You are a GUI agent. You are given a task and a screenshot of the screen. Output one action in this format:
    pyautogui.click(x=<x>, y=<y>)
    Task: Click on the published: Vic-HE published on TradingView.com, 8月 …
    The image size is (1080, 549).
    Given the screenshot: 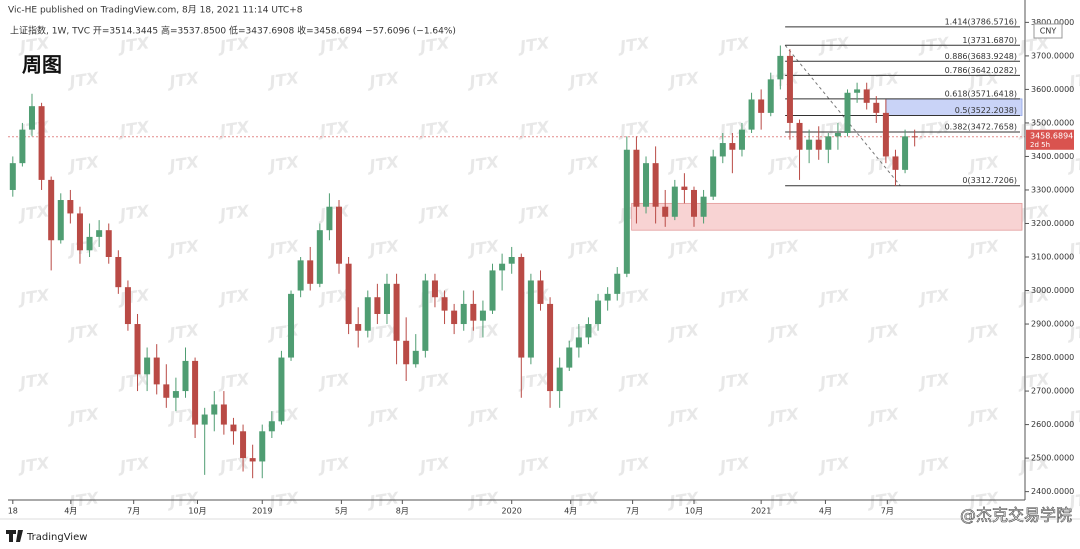 What is the action you would take?
    pyautogui.click(x=155, y=10)
    